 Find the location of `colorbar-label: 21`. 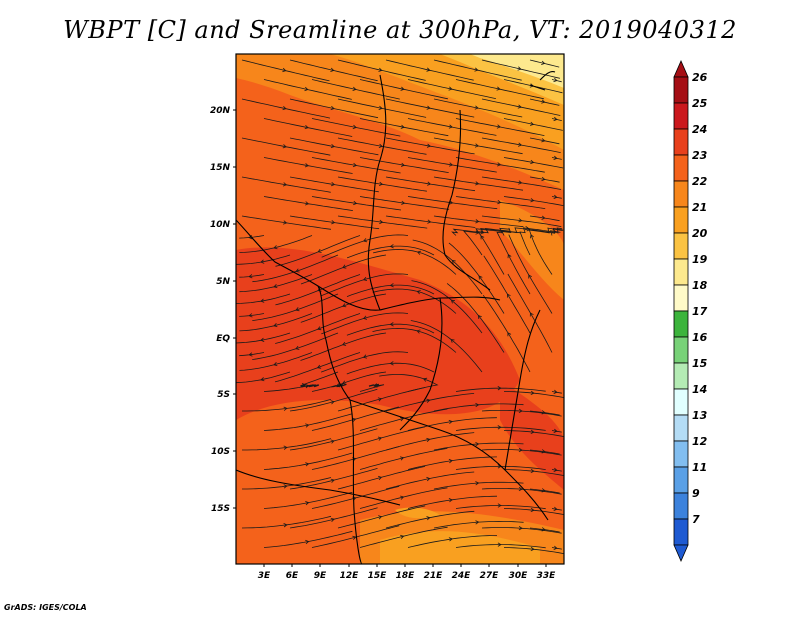

colorbar-label: 21 is located at coordinates (699, 207).